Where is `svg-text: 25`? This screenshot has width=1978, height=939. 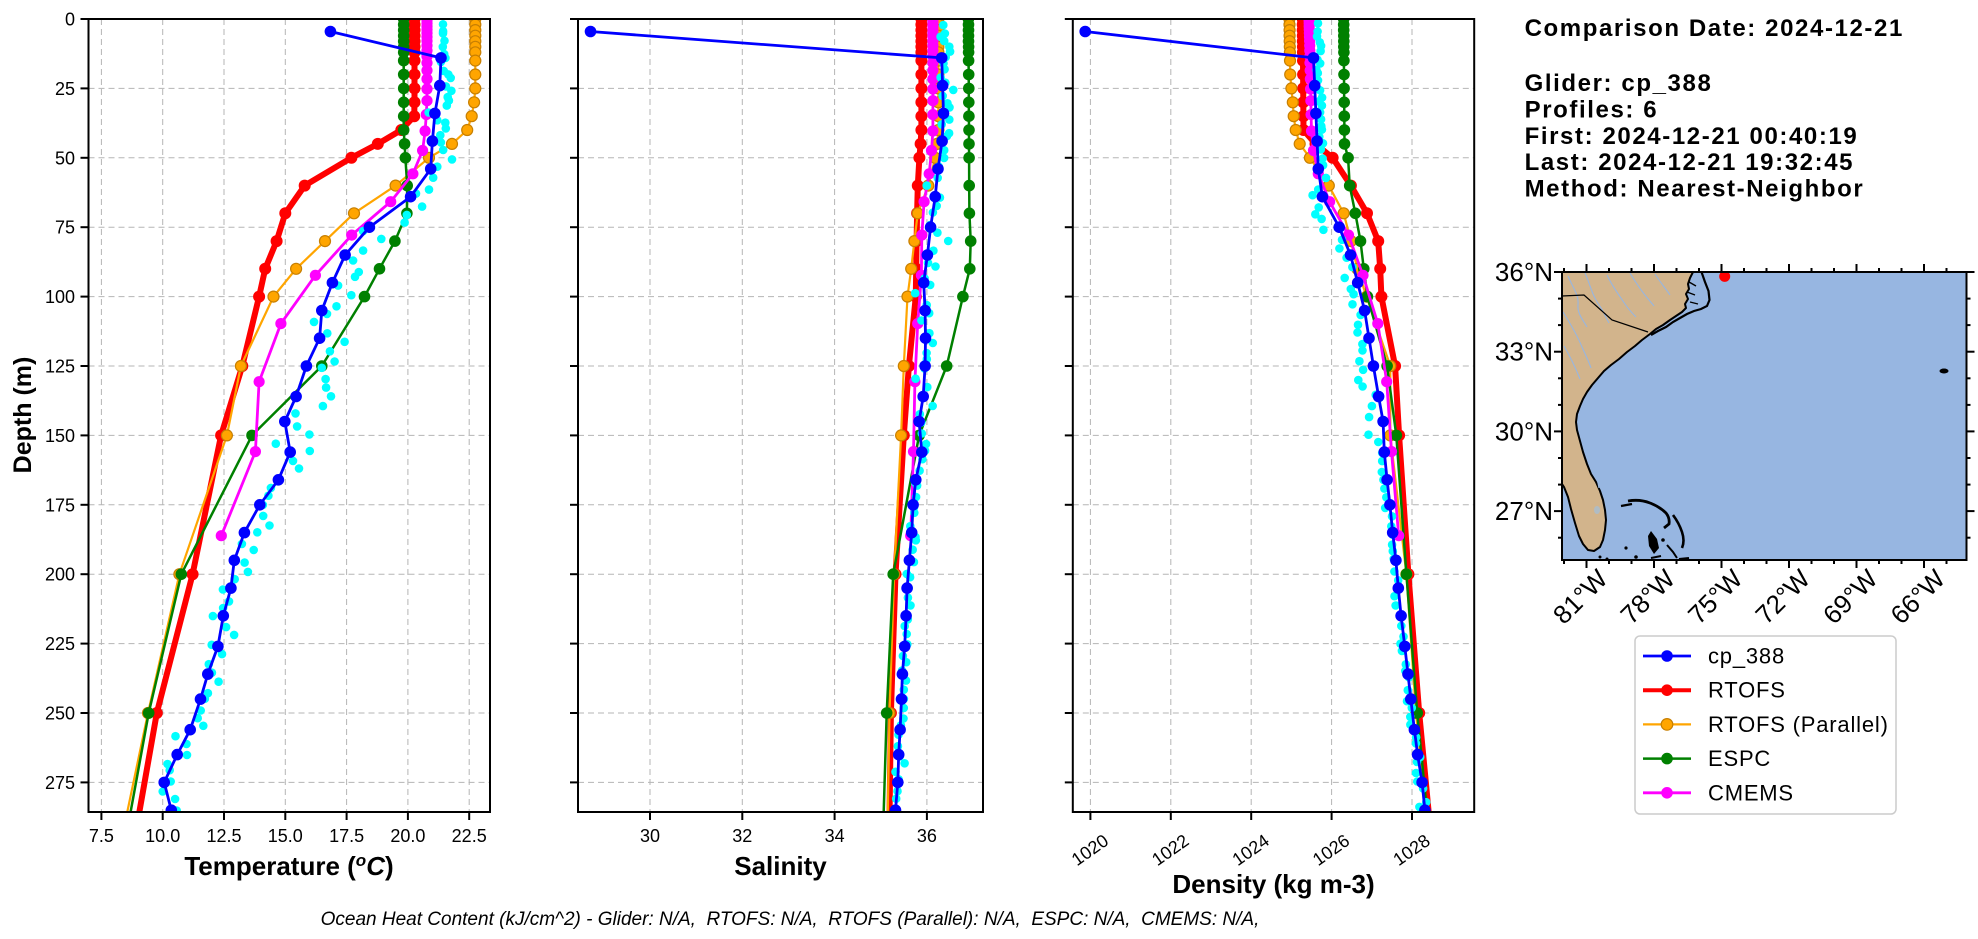 svg-text: 25 is located at coordinates (65, 89).